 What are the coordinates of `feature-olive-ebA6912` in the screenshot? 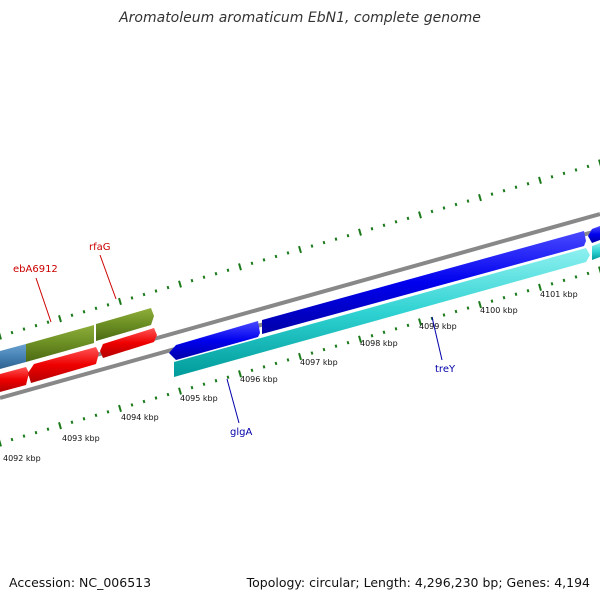 It's located at (60, 343).